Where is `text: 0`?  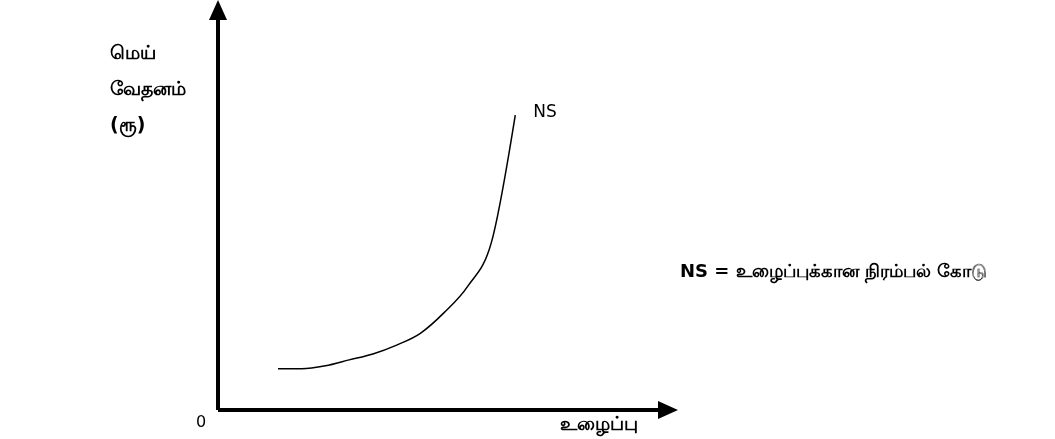
text: 0 is located at coordinates (201, 421).